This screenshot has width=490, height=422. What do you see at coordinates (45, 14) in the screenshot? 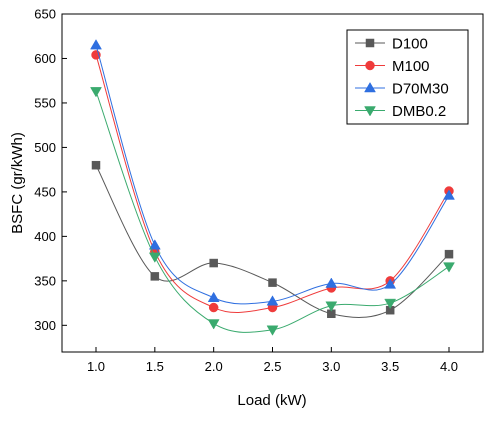
I see `y-tick-label: 650` at bounding box center [45, 14].